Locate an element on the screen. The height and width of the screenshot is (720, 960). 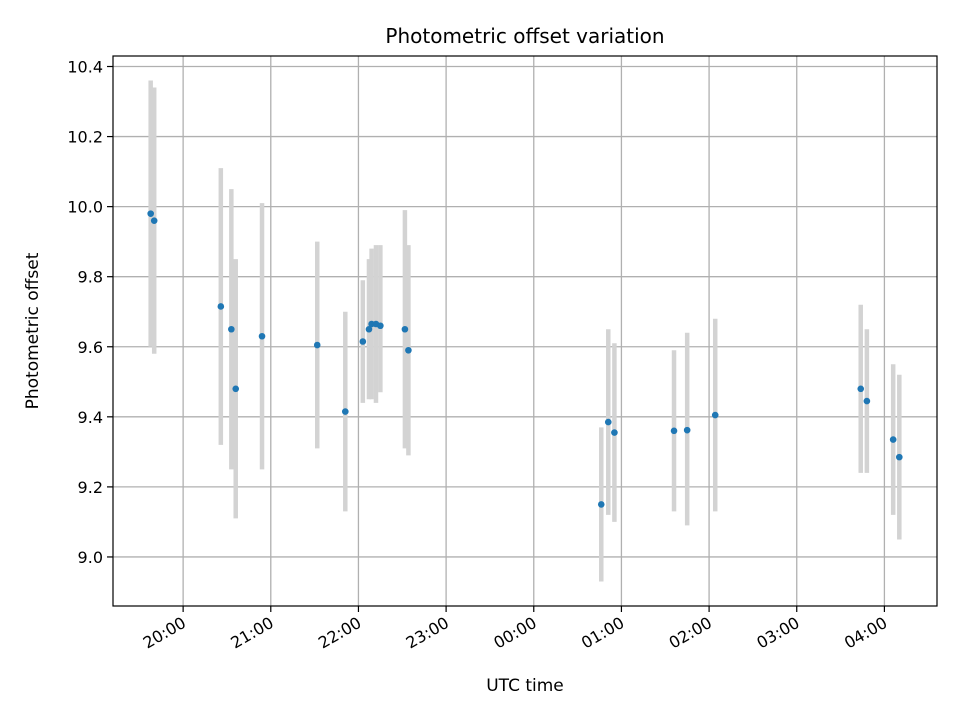
y-tick-label: 9.8 is located at coordinates (90, 277).